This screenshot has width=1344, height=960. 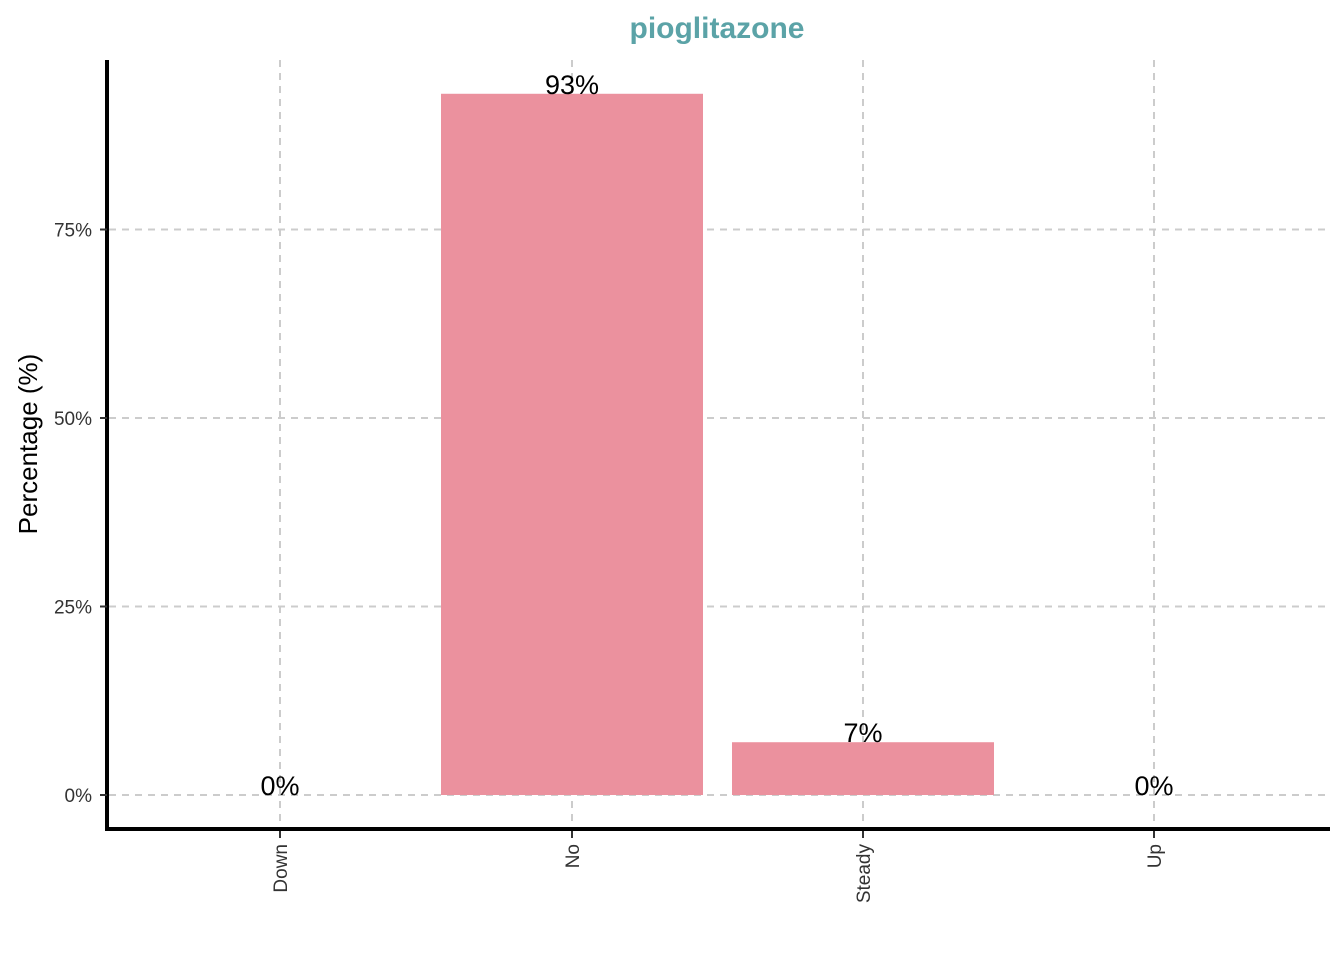 What do you see at coordinates (73, 231) in the screenshot?
I see `y-tick-label: 75%` at bounding box center [73, 231].